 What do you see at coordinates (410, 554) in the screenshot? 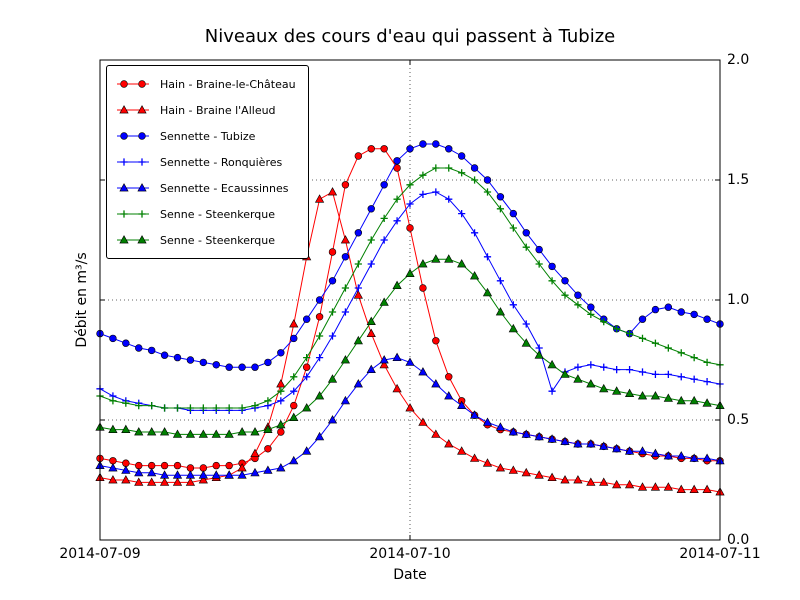
I see `x-tick-label: 2014-07-10` at bounding box center [410, 554].